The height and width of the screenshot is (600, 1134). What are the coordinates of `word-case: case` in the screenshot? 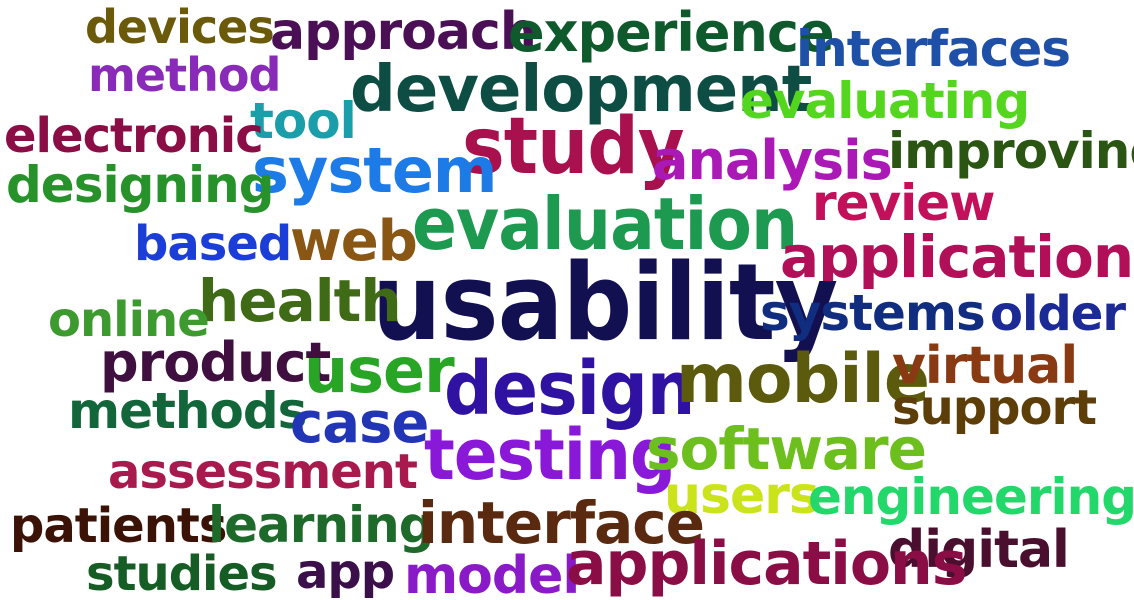 It's located at (359, 423).